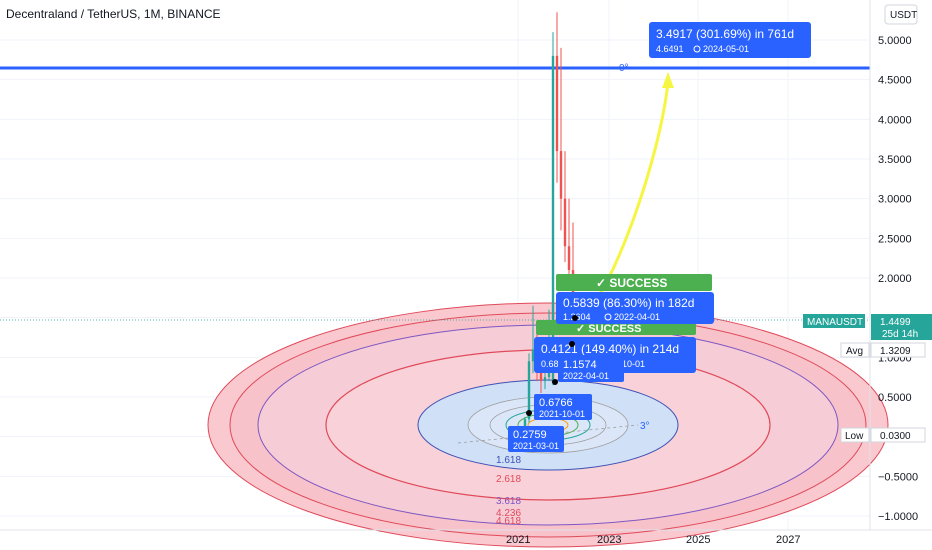 Image resolution: width=932 pixels, height=550 pixels. Describe the element at coordinates (903, 15) in the screenshot. I see `currency-label: USDT` at that location.